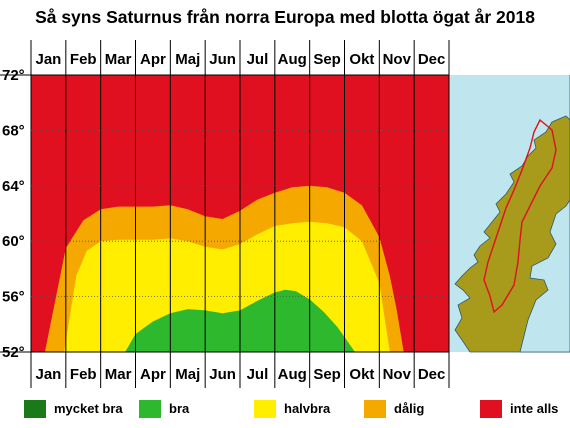 This screenshot has width=570, height=428. Describe the element at coordinates (13, 186) in the screenshot. I see `lat-tick-label: 64°` at that location.